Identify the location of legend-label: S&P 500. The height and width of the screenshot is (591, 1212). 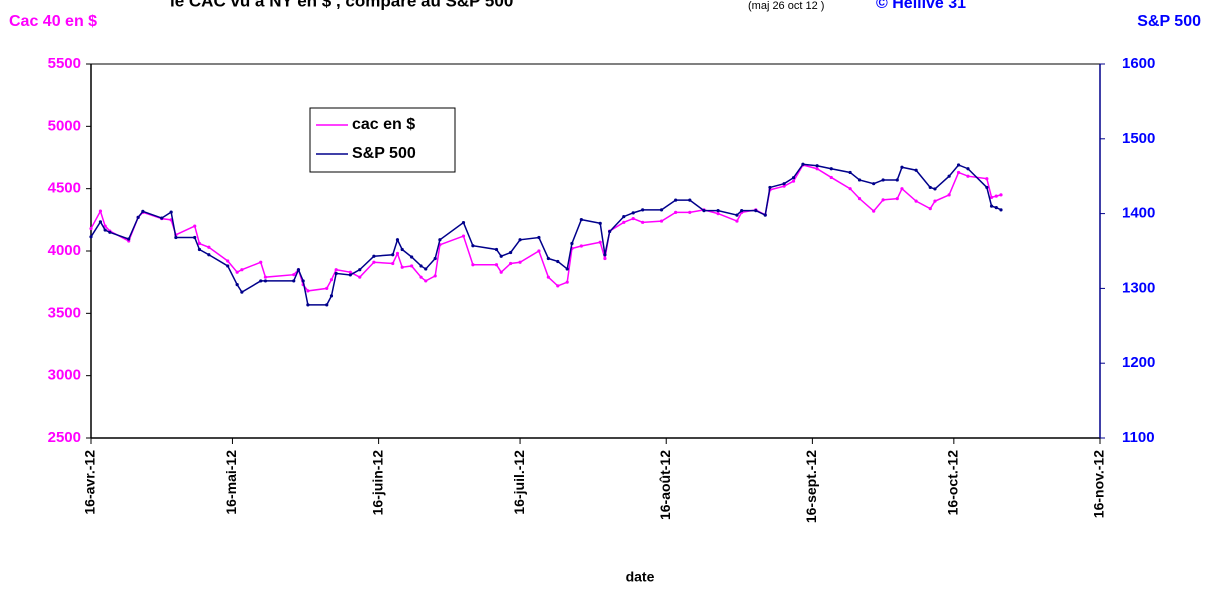
(384, 153).